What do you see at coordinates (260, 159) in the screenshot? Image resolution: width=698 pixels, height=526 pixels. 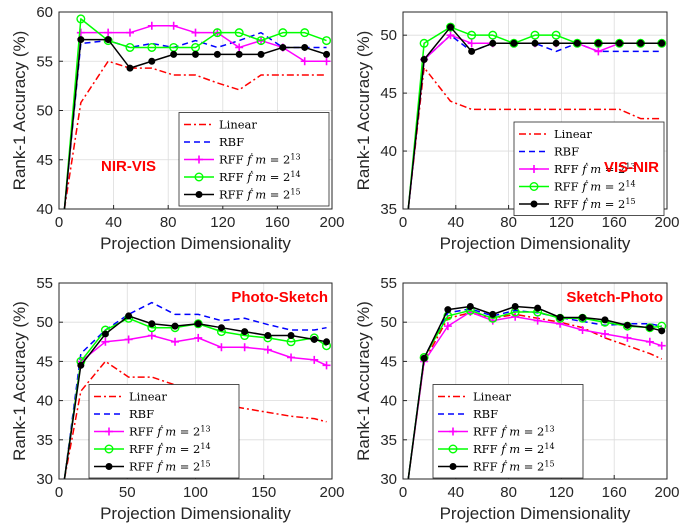 I see `legend-label-rff-dot-f-m-2-13: RFF ḟ m = 213` at bounding box center [260, 159].